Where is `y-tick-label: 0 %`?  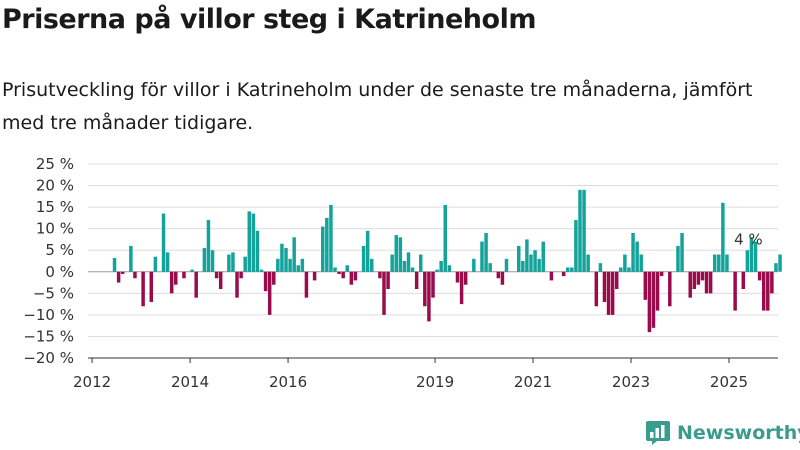
y-tick-label: 0 % is located at coordinates (59, 272).